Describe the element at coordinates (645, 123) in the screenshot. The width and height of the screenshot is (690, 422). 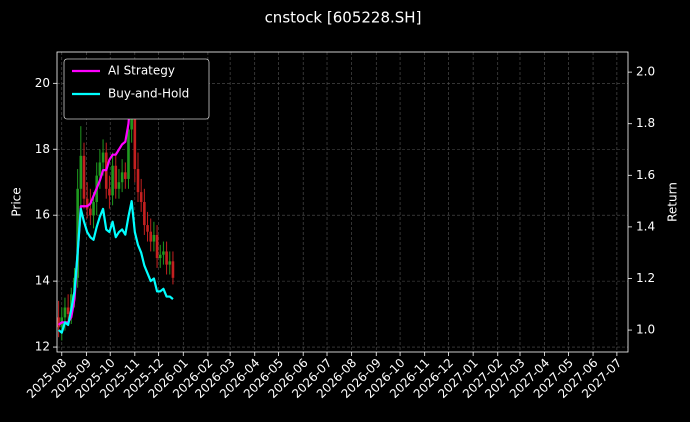
I see `y2-tick-label: 1.8` at that location.